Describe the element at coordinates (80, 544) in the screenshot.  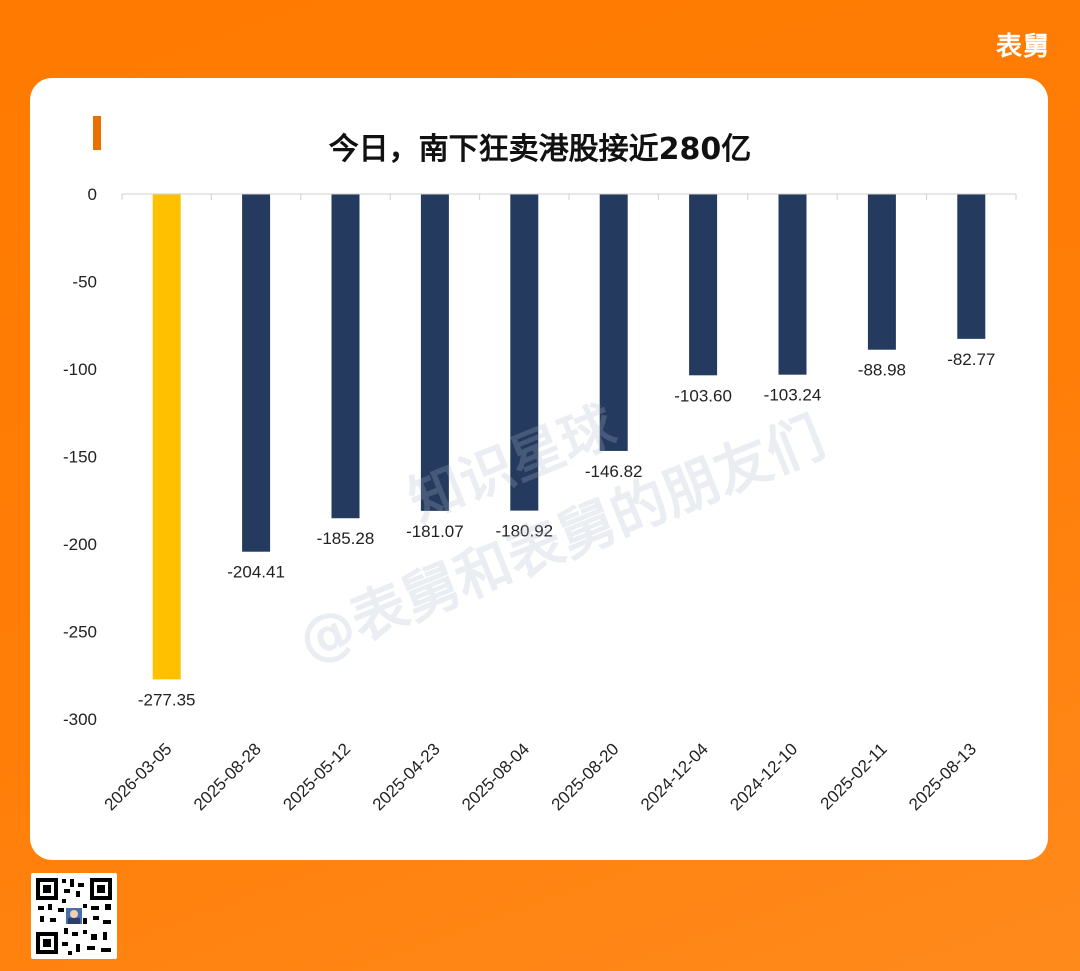
I see `y-tick-label: -200` at that location.